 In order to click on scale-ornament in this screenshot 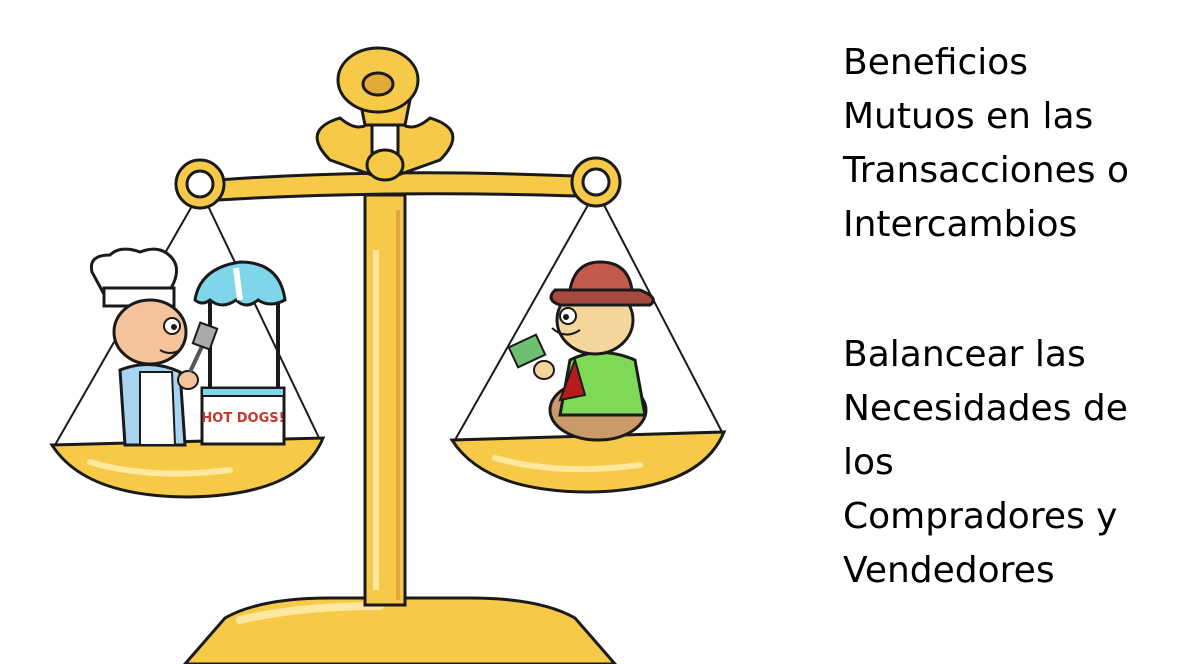, I will do `click(385, 114)`.